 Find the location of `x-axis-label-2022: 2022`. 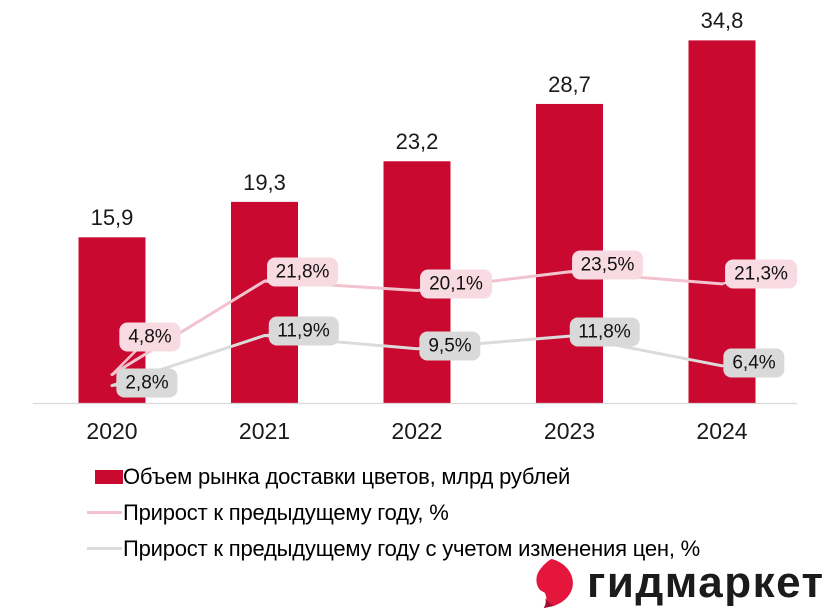

x-axis-label-2022: 2022 is located at coordinates (417, 431).